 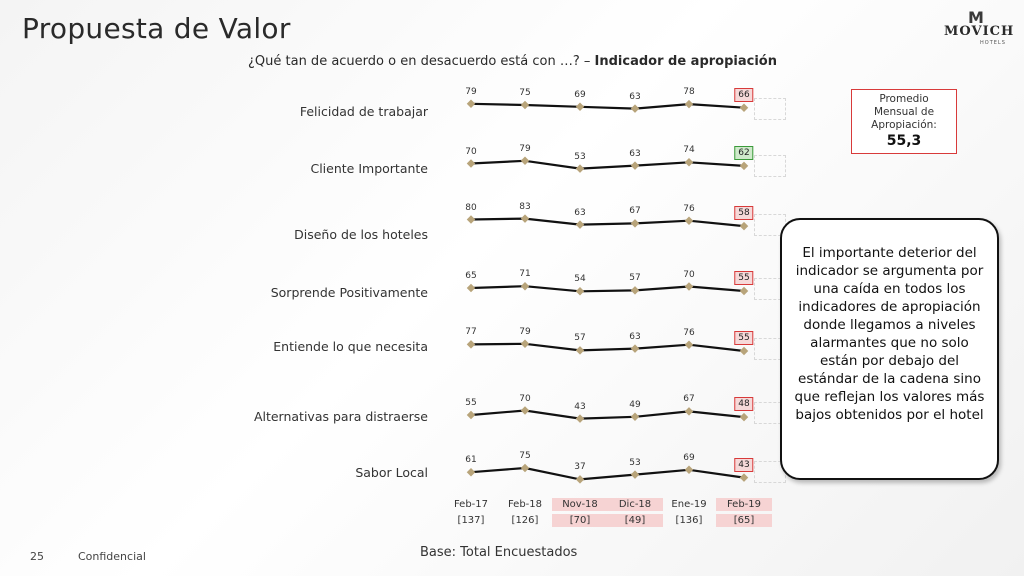 I want to click on logo-mark: M, so click(x=976, y=17).